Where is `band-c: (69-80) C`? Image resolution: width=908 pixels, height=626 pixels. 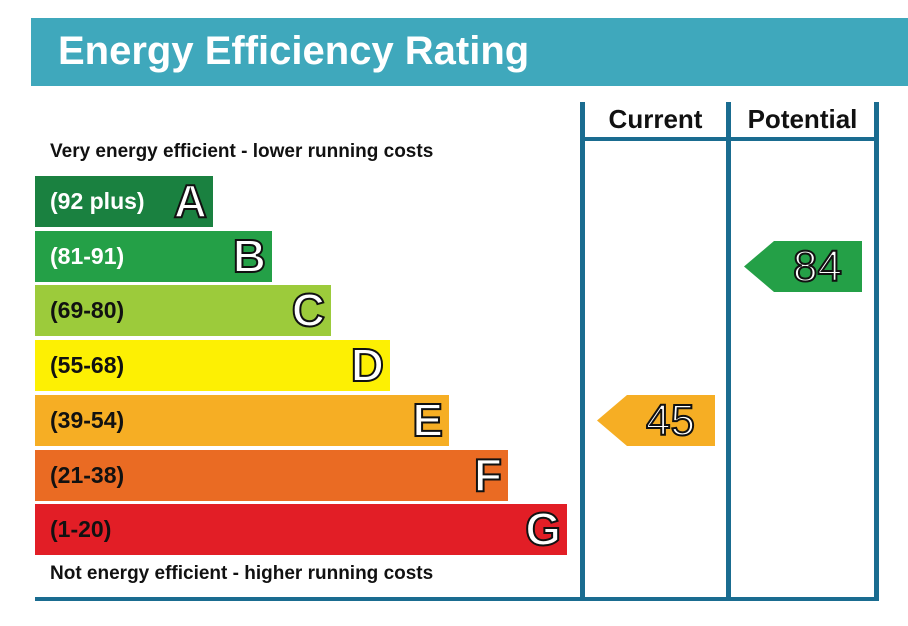
band-c: (69-80) C is located at coordinates (183, 310).